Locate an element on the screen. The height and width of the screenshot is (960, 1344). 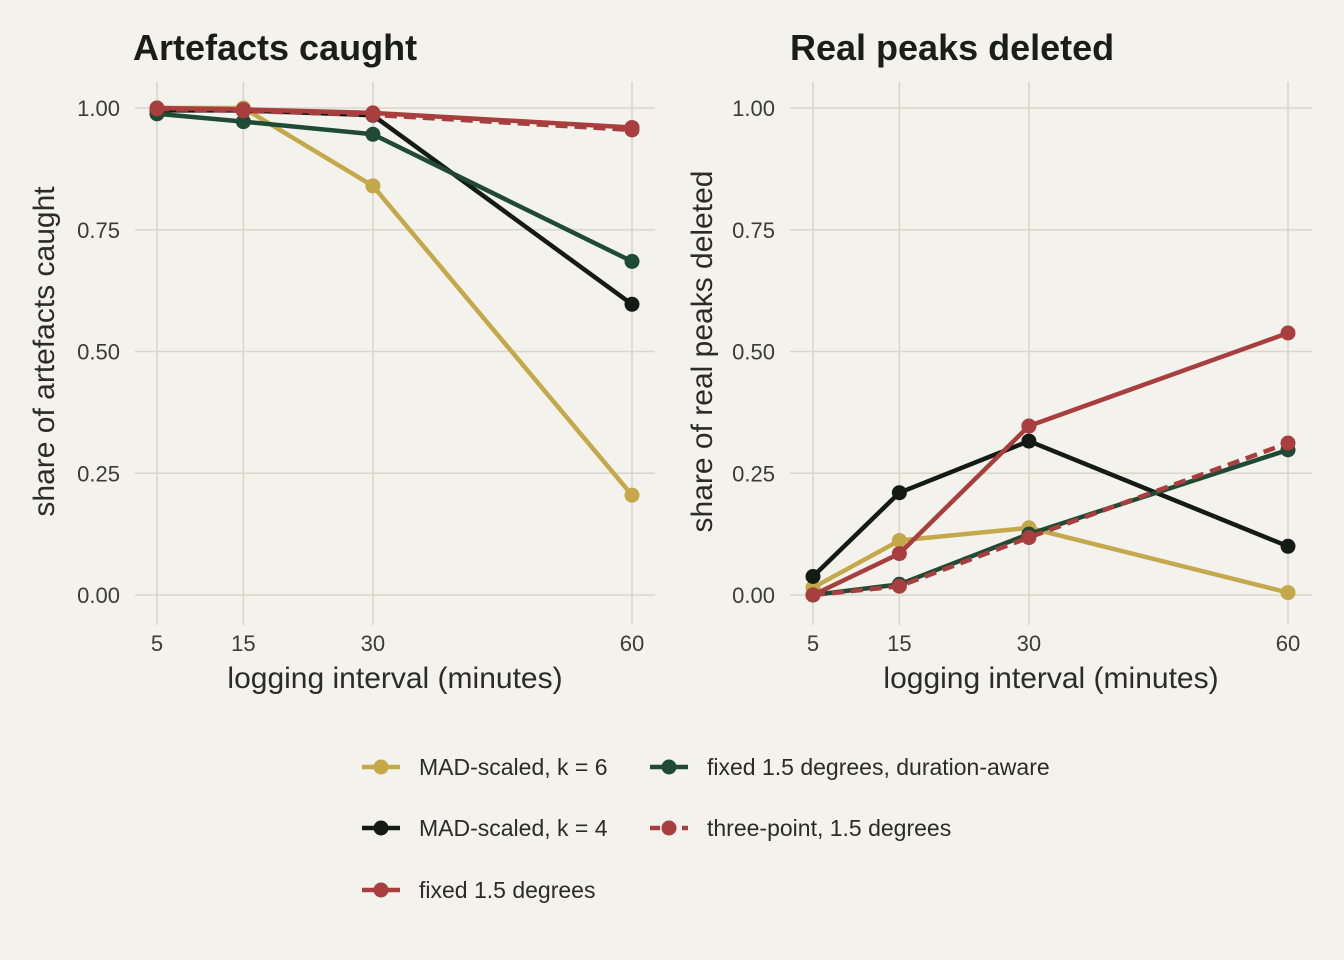
legend-item: fixed 1.5 degrees, duration-aware is located at coordinates (850, 767).